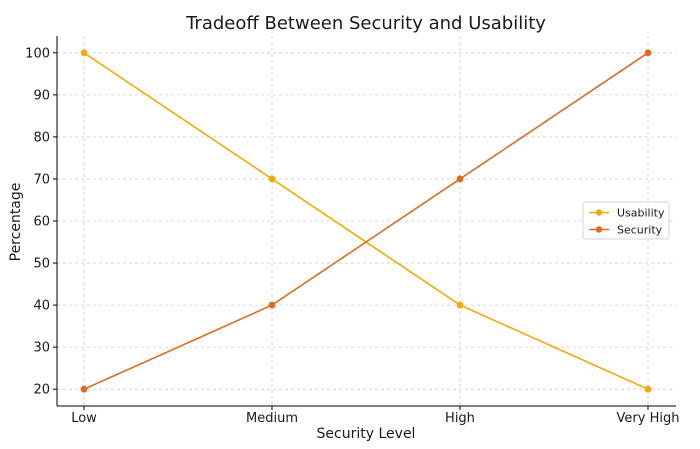  What do you see at coordinates (84, 418) in the screenshot?
I see `x-tick-label: Low` at bounding box center [84, 418].